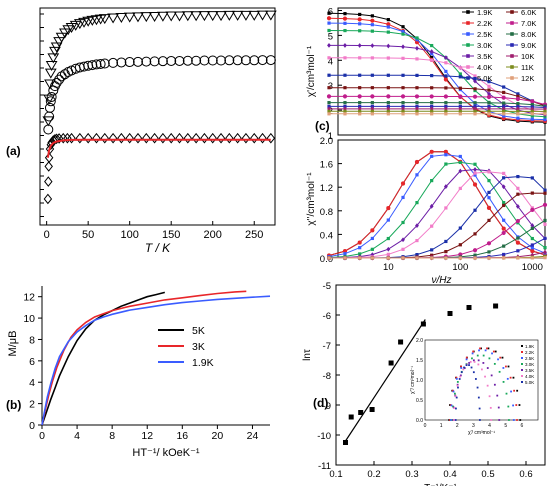 The width and height of the screenshot is (550, 486). What do you see at coordinates (441, 71) in the screenshot?
I see `top-frame` at bounding box center [441, 71].